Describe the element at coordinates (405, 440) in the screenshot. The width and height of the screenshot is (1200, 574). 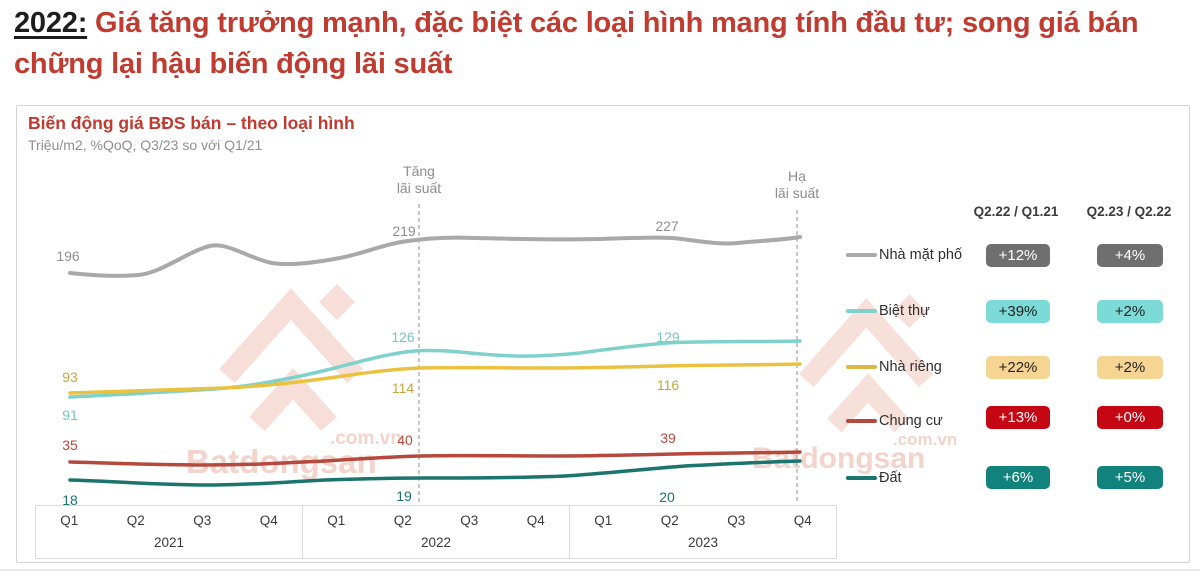
I see `value-label: 40` at that location.